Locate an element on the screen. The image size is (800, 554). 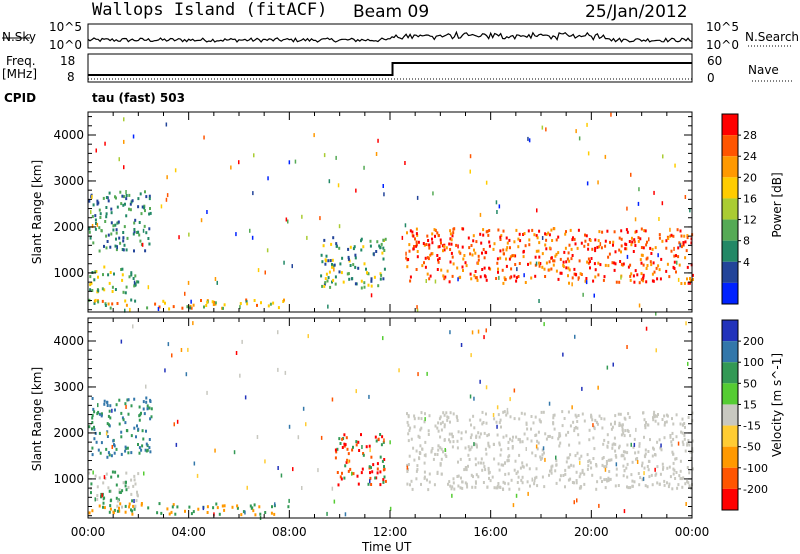
velocity-colorbar-segment is located at coordinates (730, 331).